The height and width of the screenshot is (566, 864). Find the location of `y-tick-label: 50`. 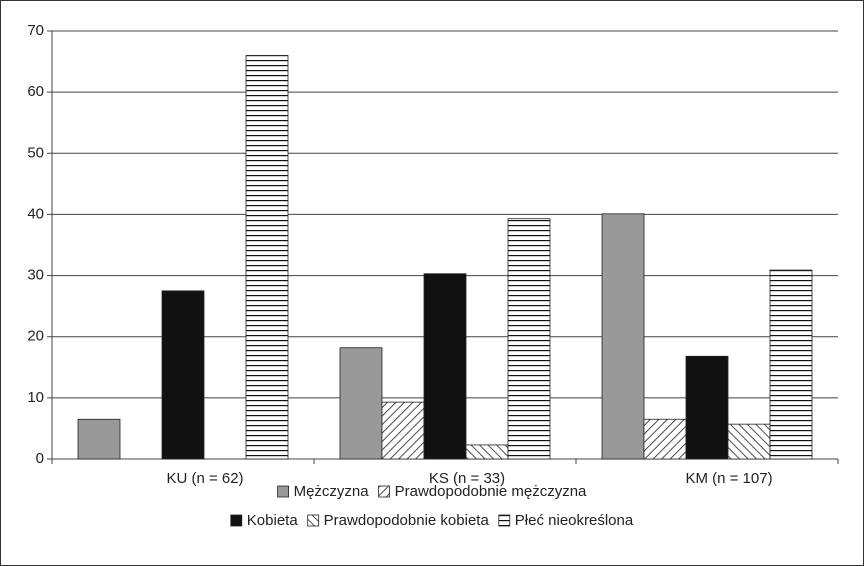

y-tick-label: 50 is located at coordinates (35, 152).